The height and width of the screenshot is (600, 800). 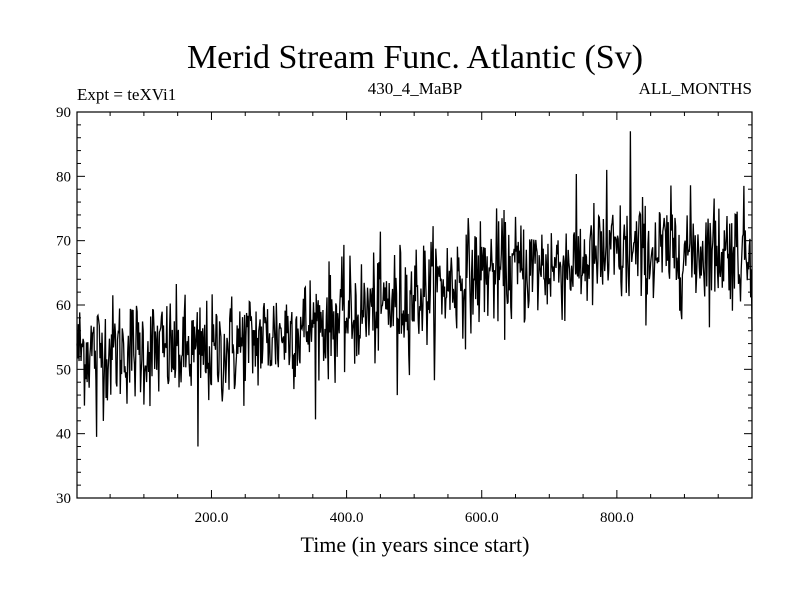 What do you see at coordinates (126, 94) in the screenshot?
I see `experiment-label: Expt = teXVi1` at bounding box center [126, 94].